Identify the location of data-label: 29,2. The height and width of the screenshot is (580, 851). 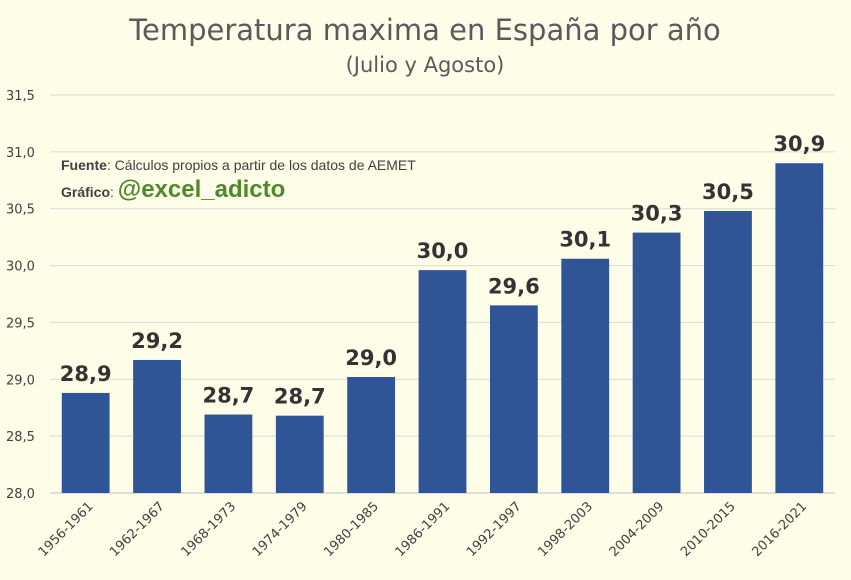
(157, 341).